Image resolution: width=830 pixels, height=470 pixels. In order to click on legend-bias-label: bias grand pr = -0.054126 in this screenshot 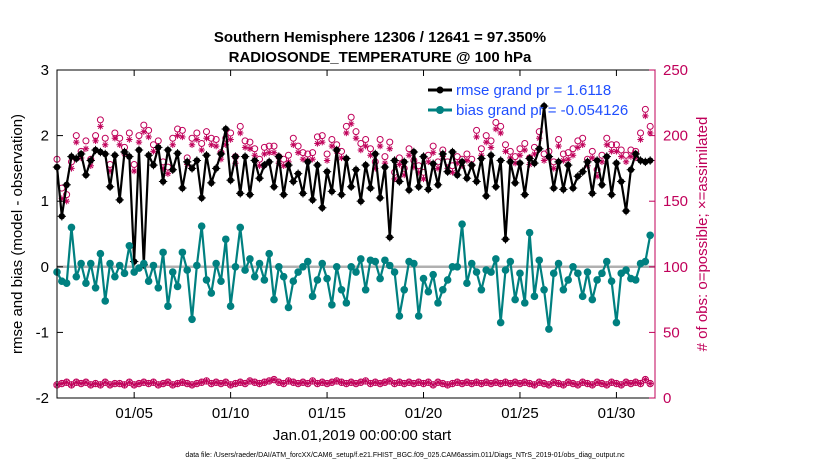, I will do `click(542, 110)`.